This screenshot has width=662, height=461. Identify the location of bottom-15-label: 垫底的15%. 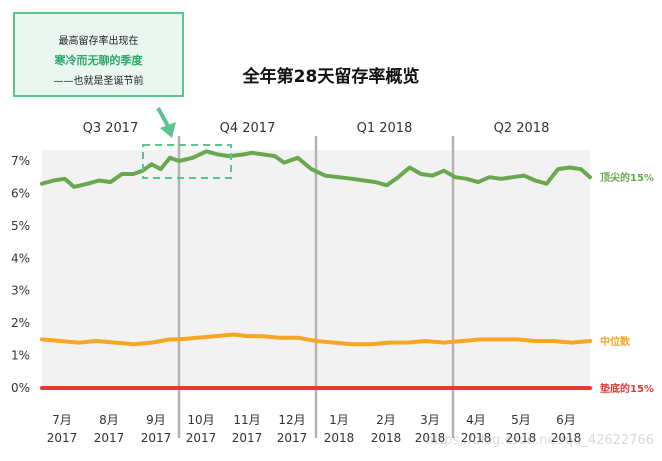
(627, 388).